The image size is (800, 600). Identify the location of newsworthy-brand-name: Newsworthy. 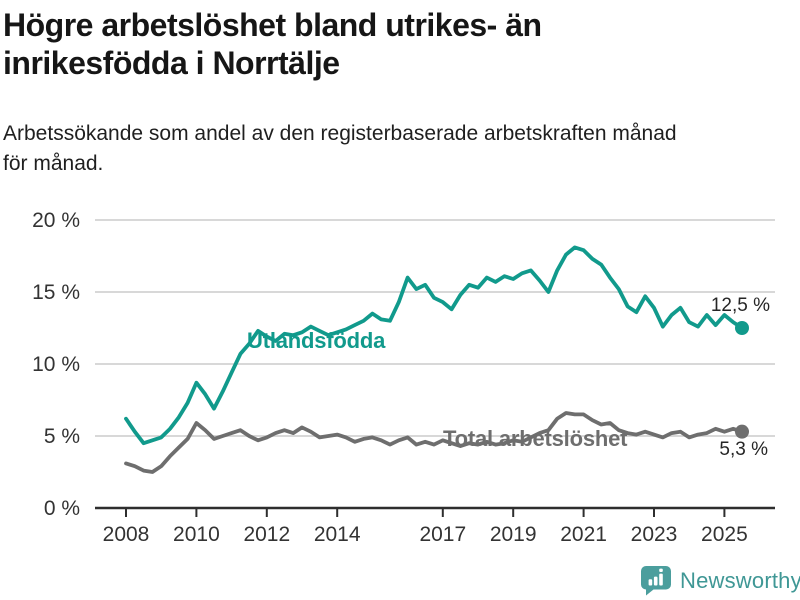
(740, 580).